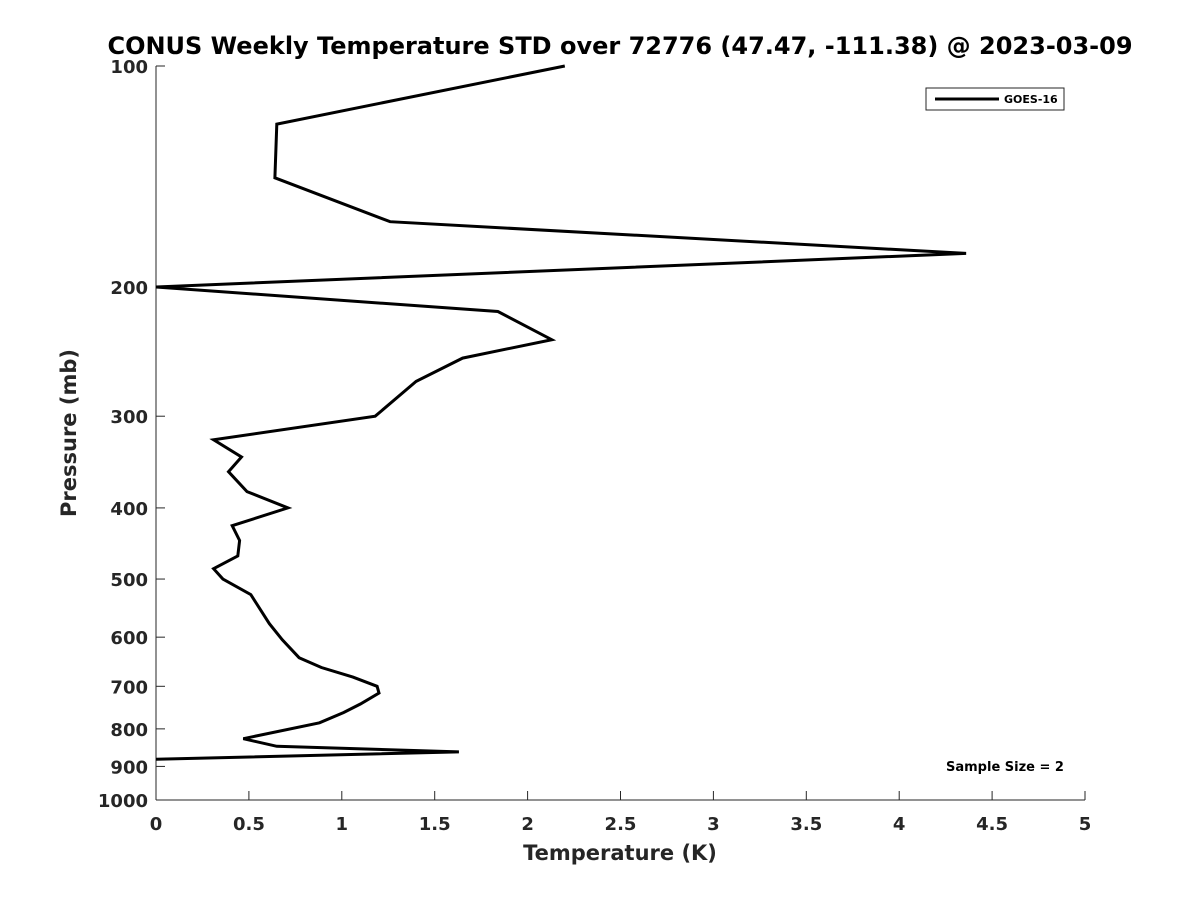 This screenshot has width=1200, height=900. I want to click on y-tick-label: 500, so click(129, 580).